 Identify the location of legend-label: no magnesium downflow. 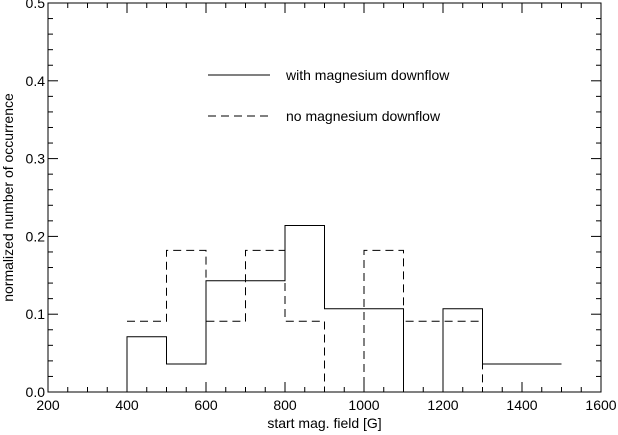
(363, 116).